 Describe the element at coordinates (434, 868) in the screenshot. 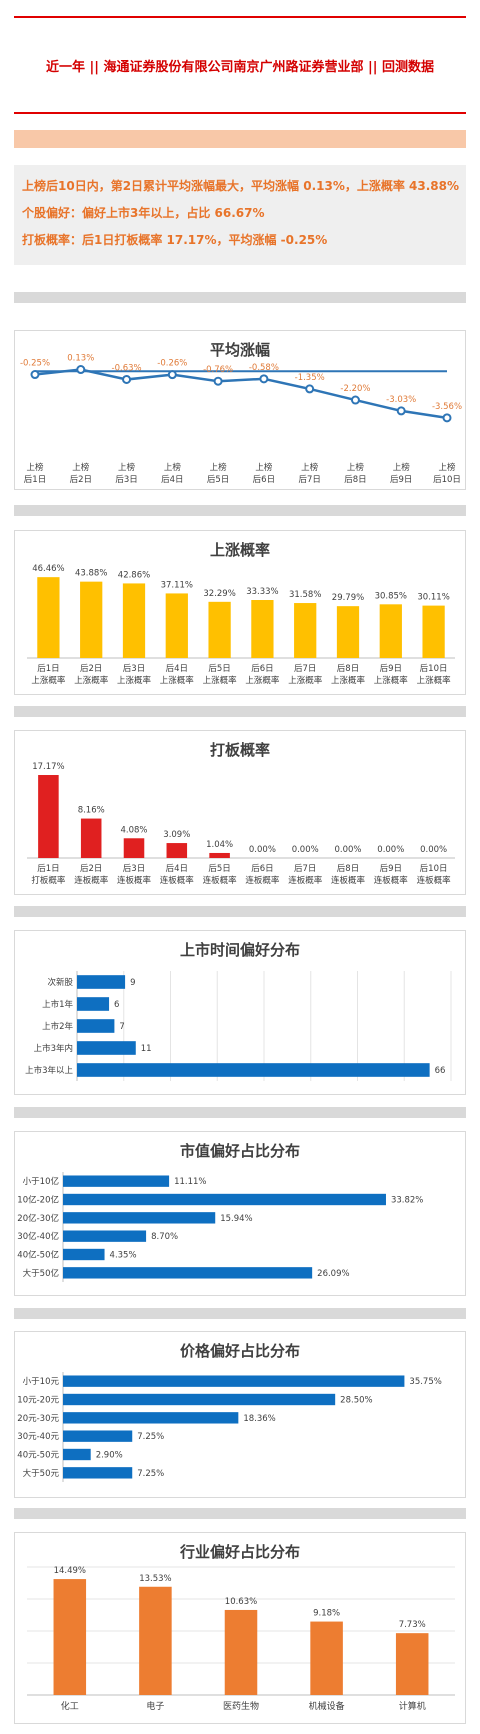

I see `limit-up-tick-label: 后10日` at that location.